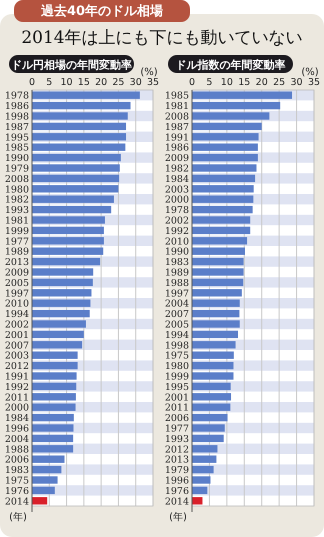 Image resolution: width=324 pixels, height=537 pixels. What do you see at coordinates (176, 335) in the screenshot?
I see `y-tick-label: 1994` at bounding box center [176, 335].